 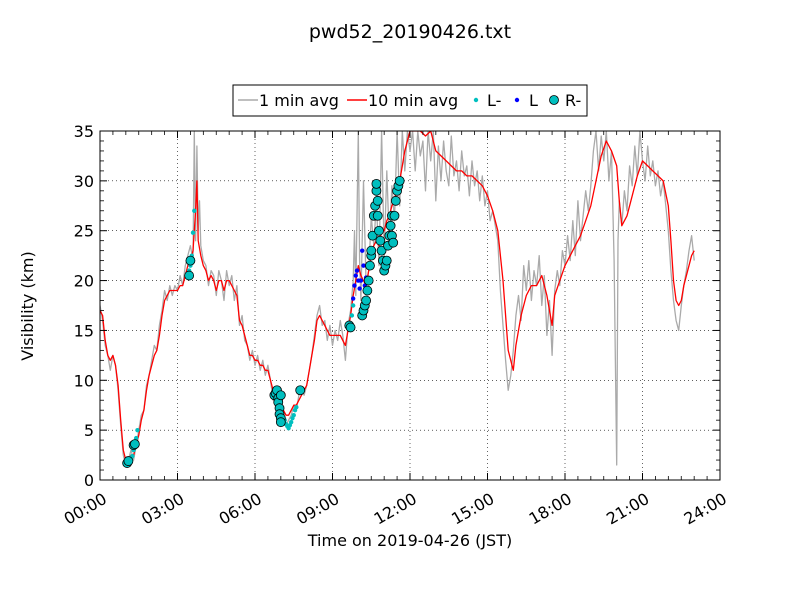 I want to click on legend-frame, so click(x=410, y=100).